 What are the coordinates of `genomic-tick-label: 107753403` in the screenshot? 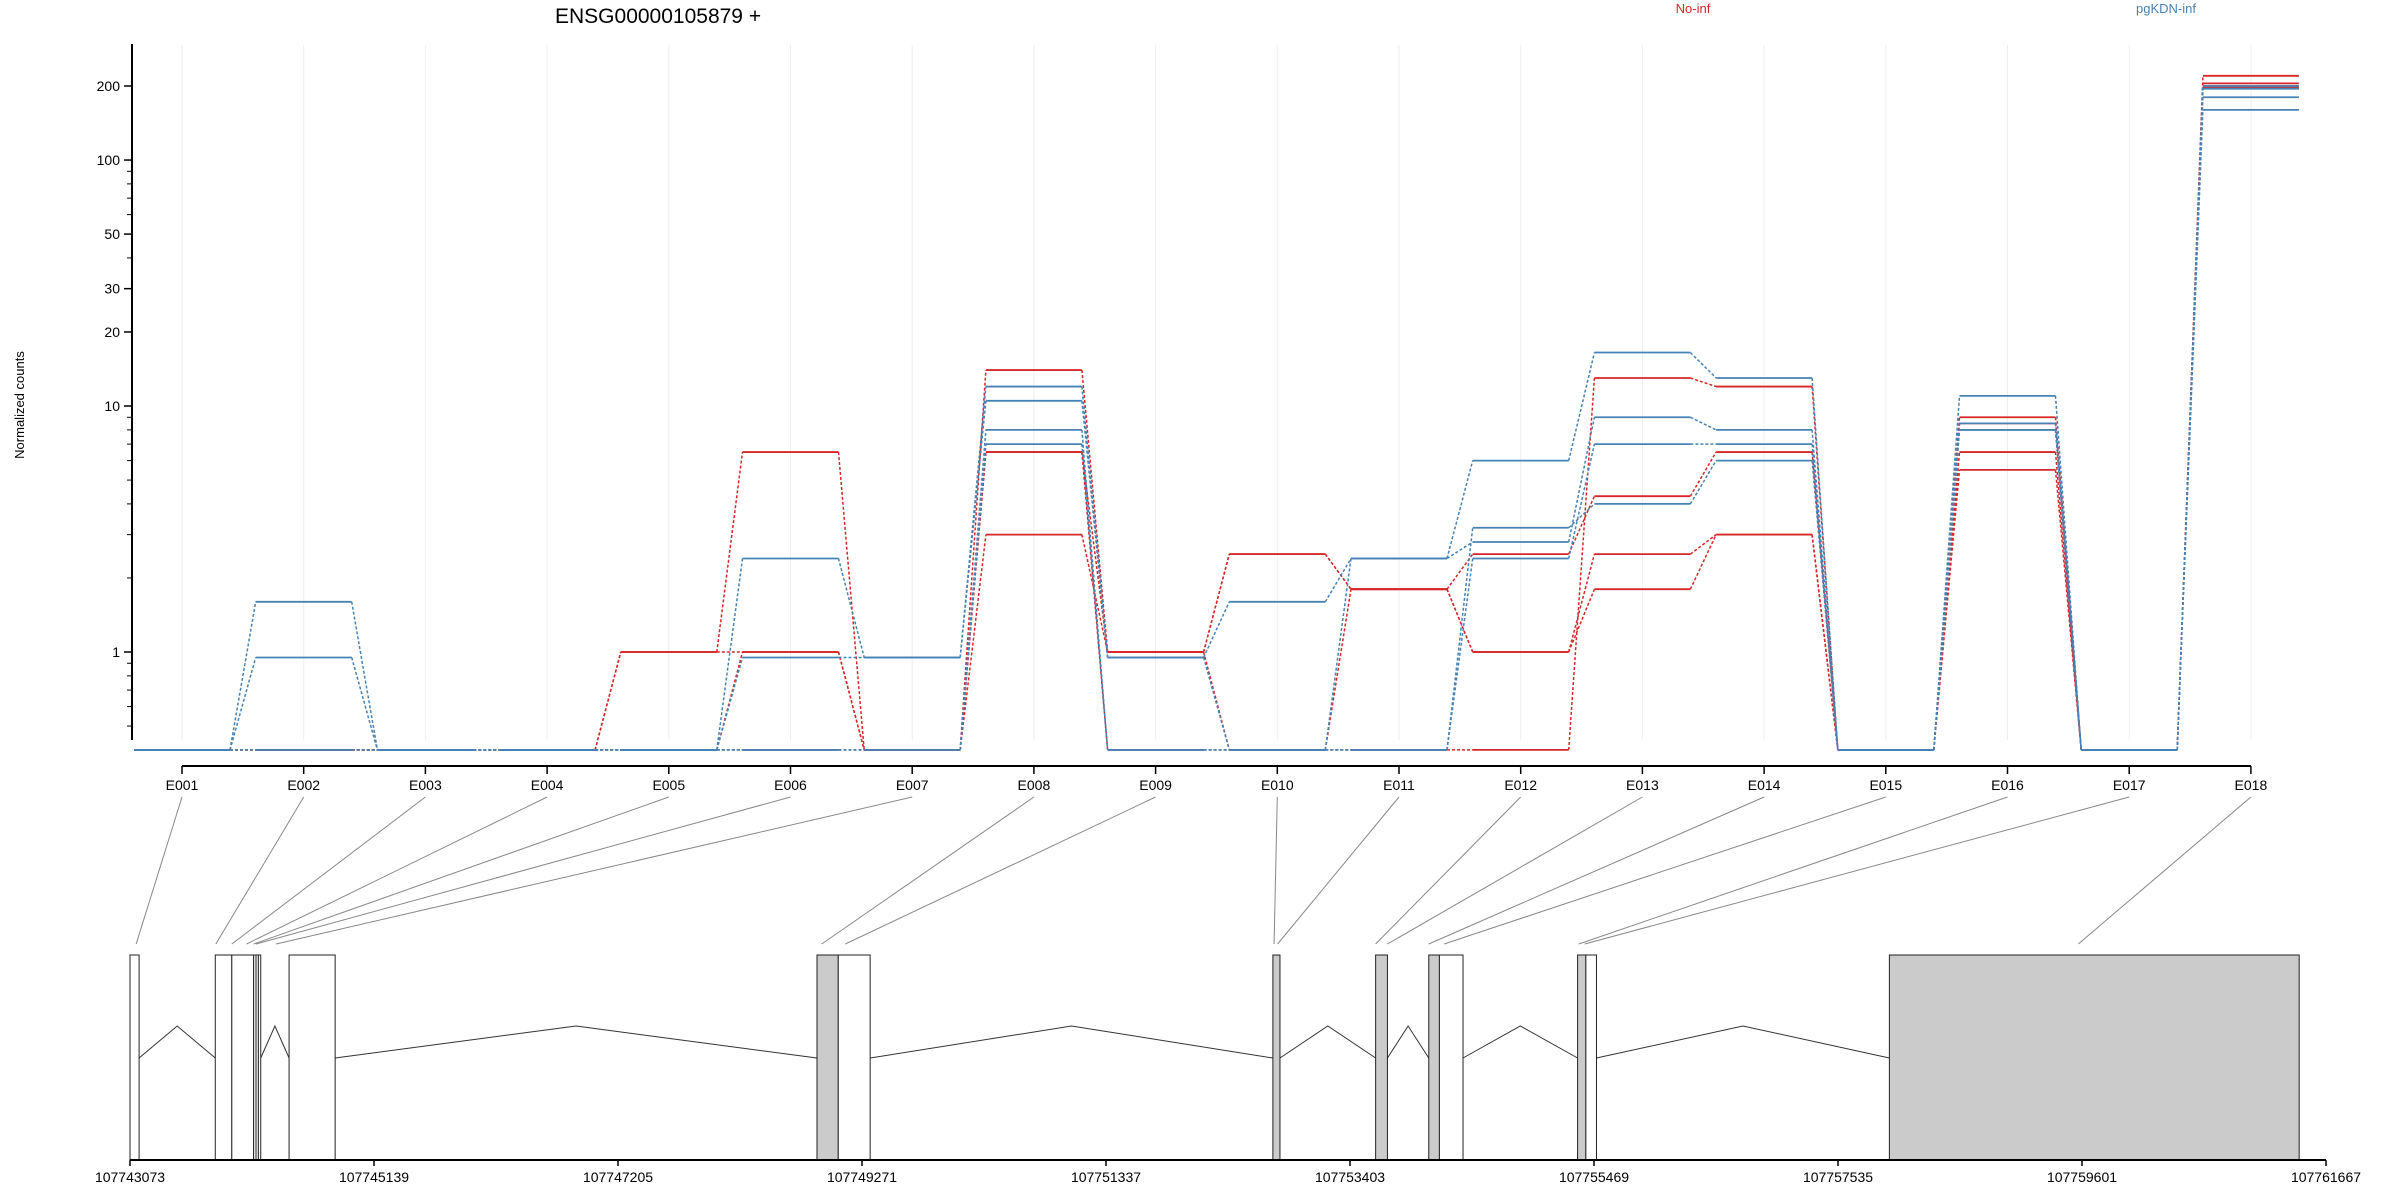 It's located at (1350, 1177).